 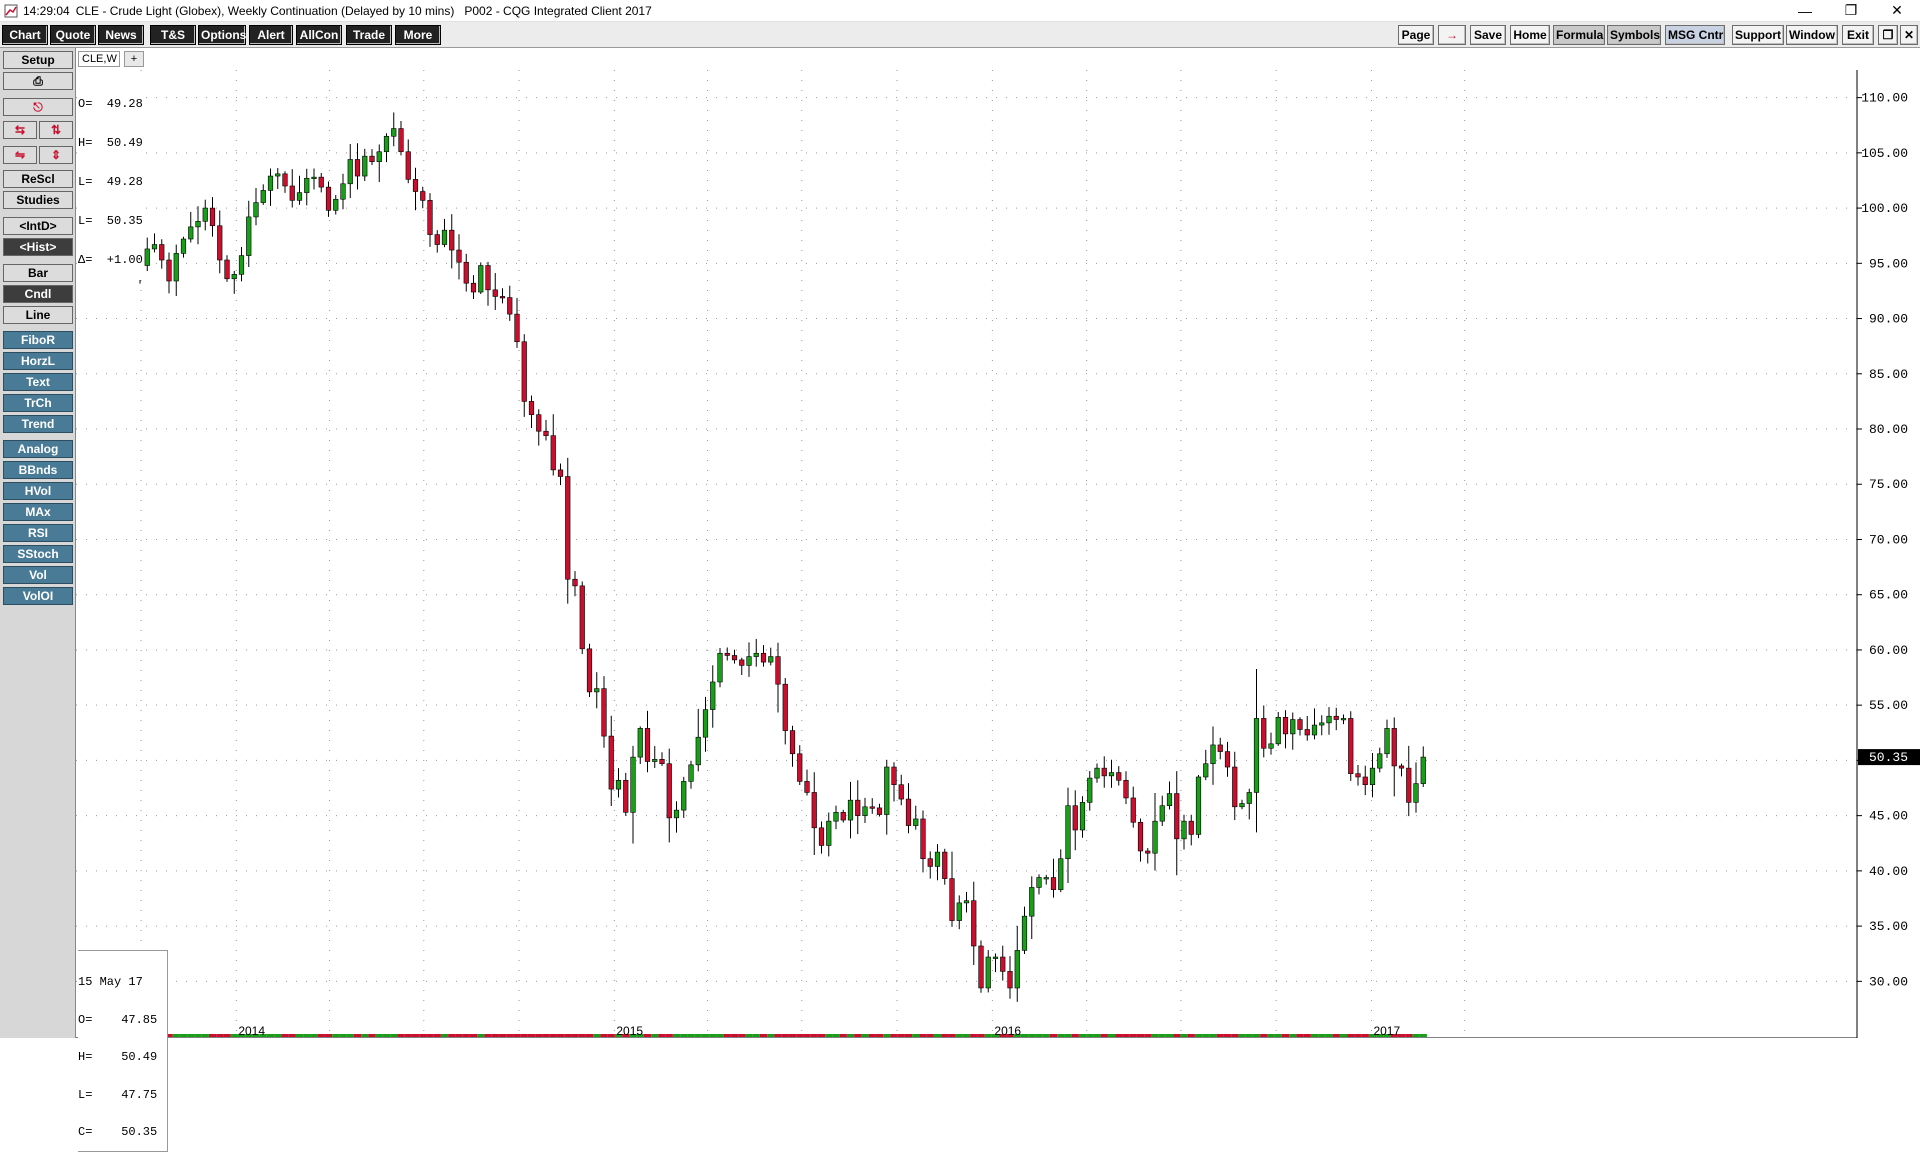 I want to click on add-tab-button: +, so click(x=134, y=59).